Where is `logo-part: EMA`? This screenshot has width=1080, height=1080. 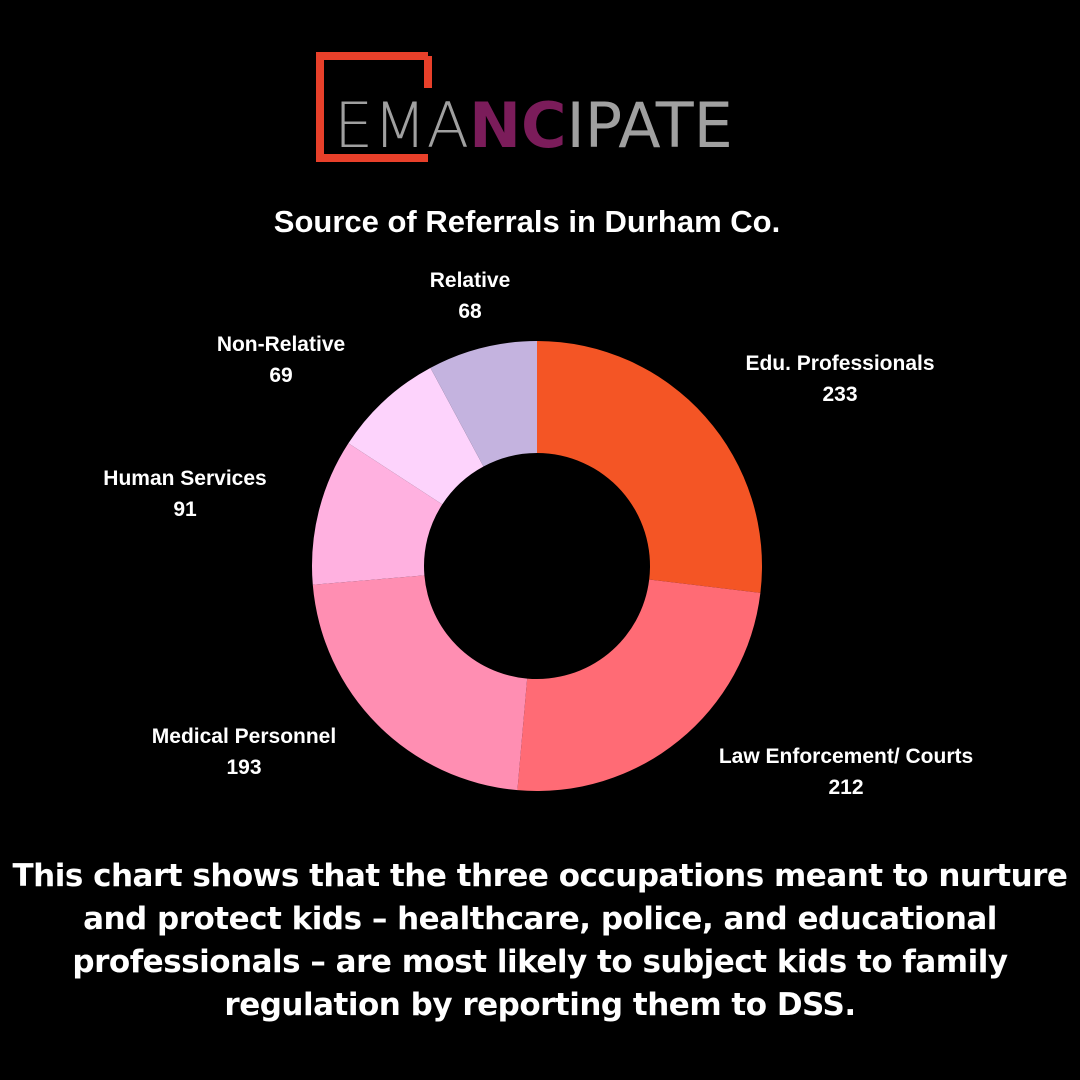
logo-part: EMA is located at coordinates (401, 125).